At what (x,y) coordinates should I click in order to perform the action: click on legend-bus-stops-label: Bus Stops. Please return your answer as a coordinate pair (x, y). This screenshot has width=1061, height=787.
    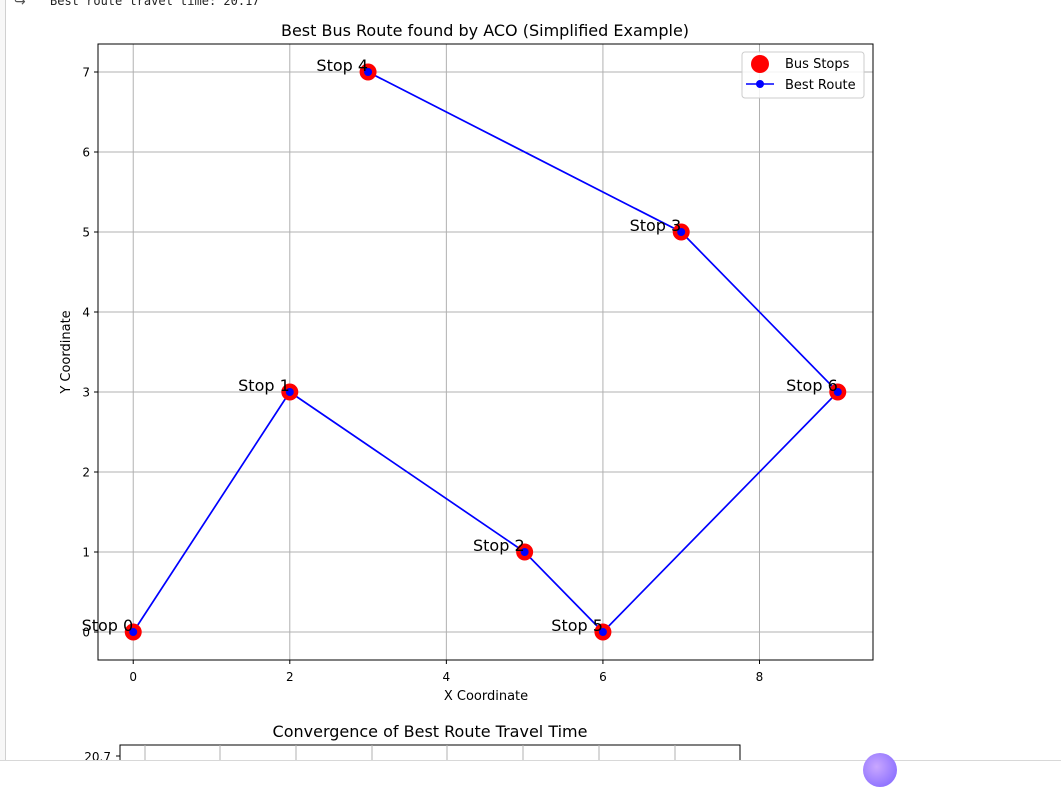
    Looking at the image, I should click on (817, 64).